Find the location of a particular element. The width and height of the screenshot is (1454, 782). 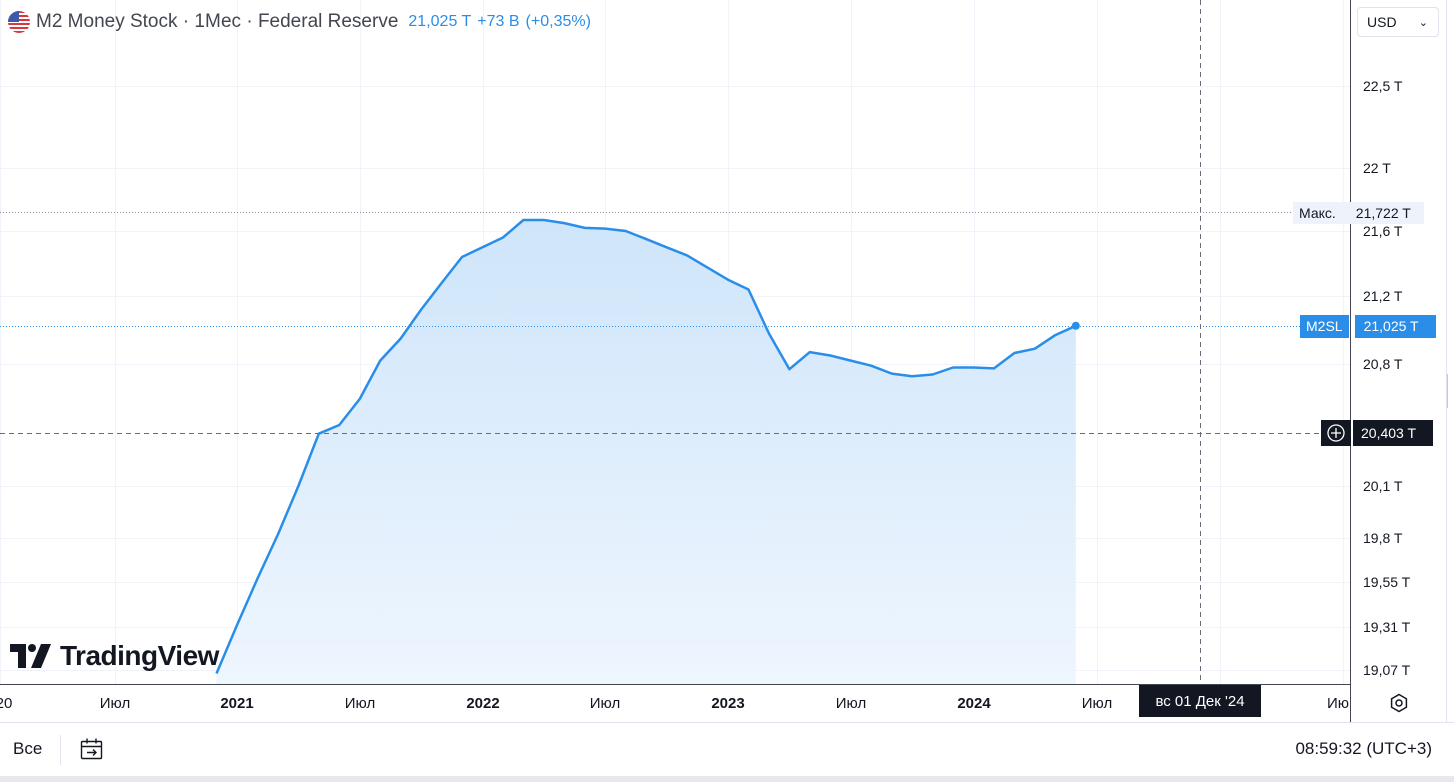

price-tick-label: 20,8 T is located at coordinates (1383, 364).